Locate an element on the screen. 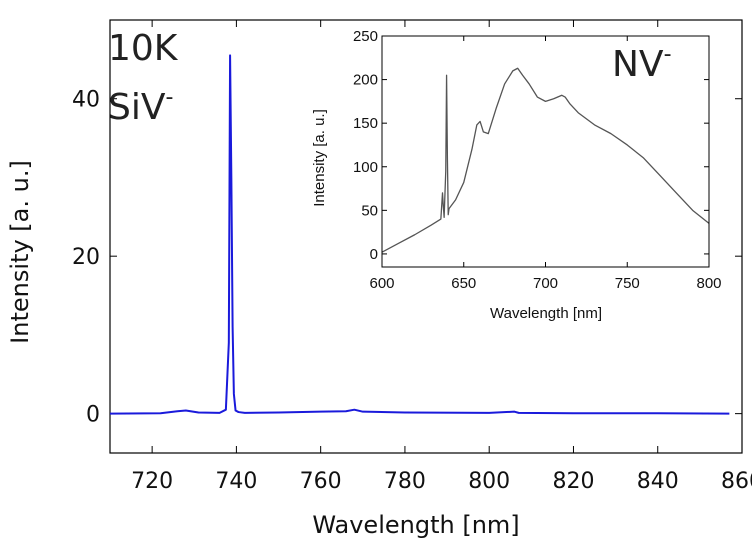 The width and height of the screenshot is (752, 549). inset-y-tick-label: 150 is located at coordinates (365, 123).